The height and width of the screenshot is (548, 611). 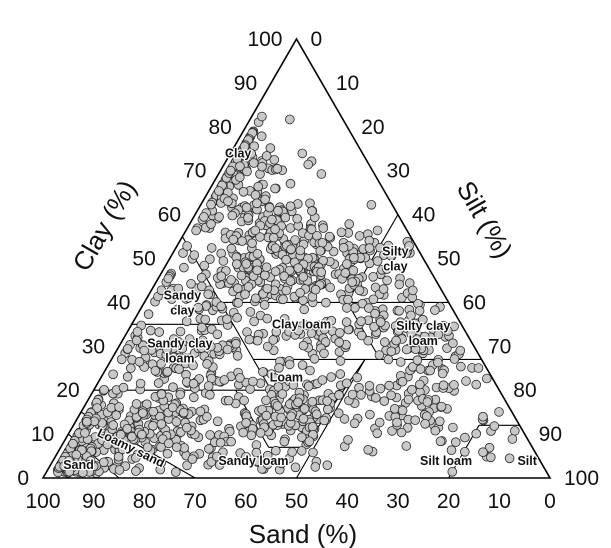 I want to click on sand-tick-3: 30, so click(x=397, y=501).